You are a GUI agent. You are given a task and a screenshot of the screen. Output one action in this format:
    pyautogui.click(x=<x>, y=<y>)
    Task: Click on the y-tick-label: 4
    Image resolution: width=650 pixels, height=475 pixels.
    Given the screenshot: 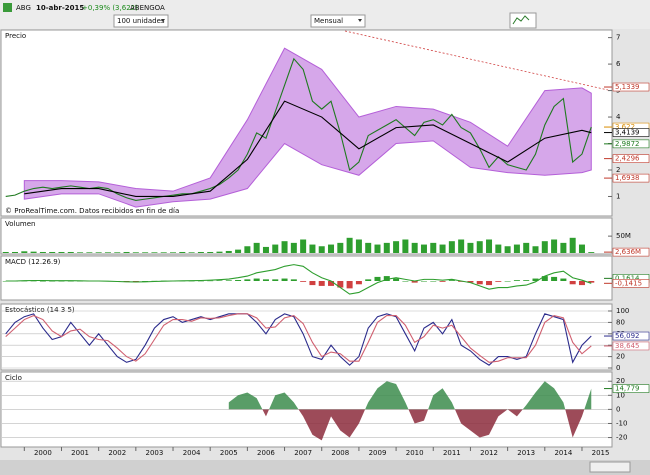 What is the action you would take?
    pyautogui.click(x=618, y=117)
    